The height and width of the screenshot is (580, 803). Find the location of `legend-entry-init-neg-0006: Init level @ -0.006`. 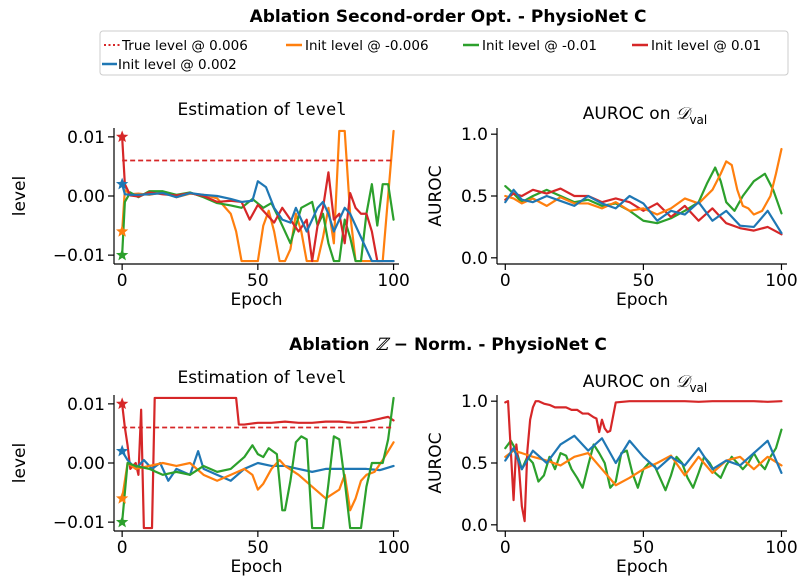

legend-entry-init-neg-0006: Init level @ -0.006 is located at coordinates (357, 46).